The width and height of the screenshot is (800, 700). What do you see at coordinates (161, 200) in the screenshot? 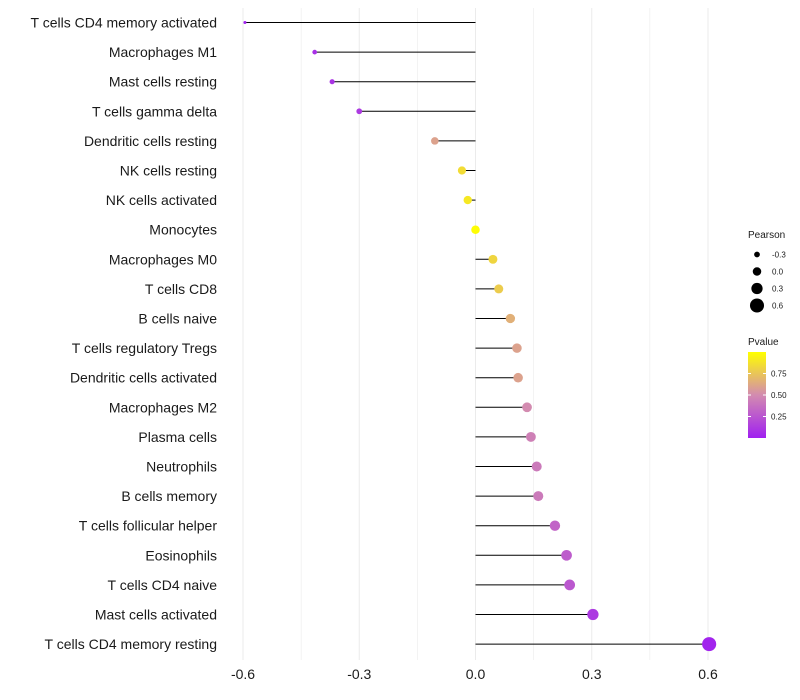
I see `category-label: NK cells activated` at bounding box center [161, 200].